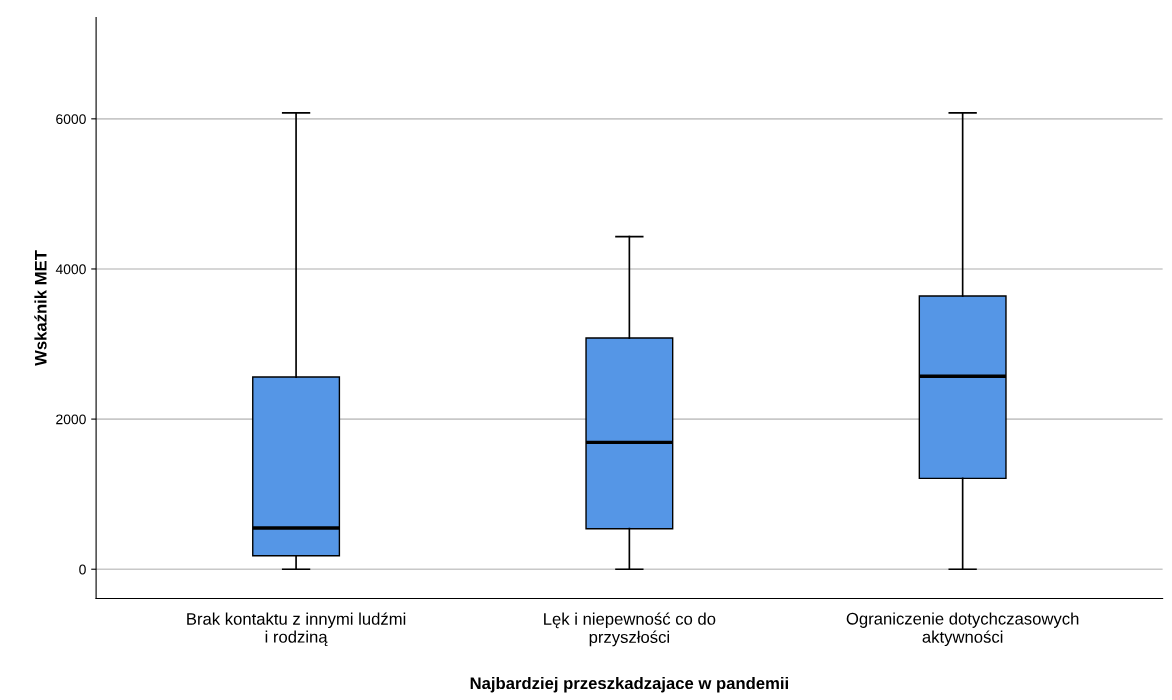  Describe the element at coordinates (629, 684) in the screenshot. I see `x-axis-title: Najbardziej przeszkadzajace w pandemii` at that location.